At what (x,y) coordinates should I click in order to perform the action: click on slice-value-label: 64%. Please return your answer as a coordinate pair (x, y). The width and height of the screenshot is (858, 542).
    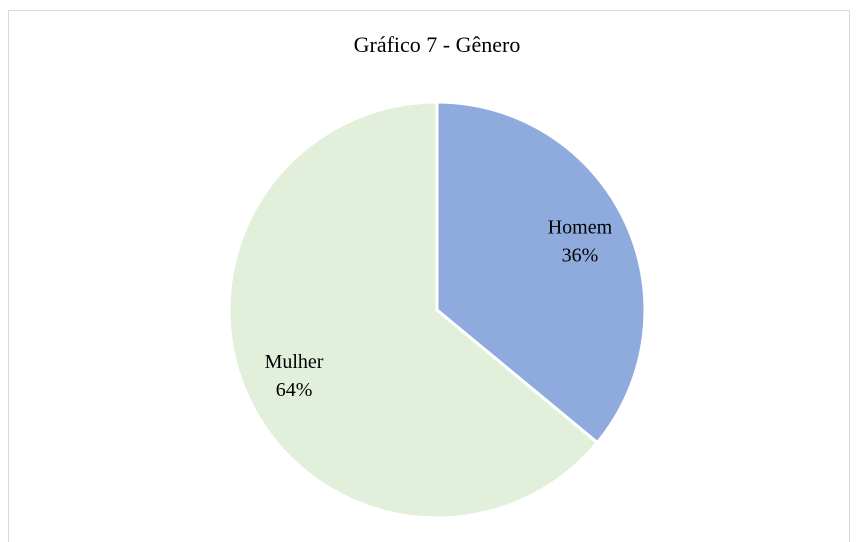
    Looking at the image, I should click on (294, 390).